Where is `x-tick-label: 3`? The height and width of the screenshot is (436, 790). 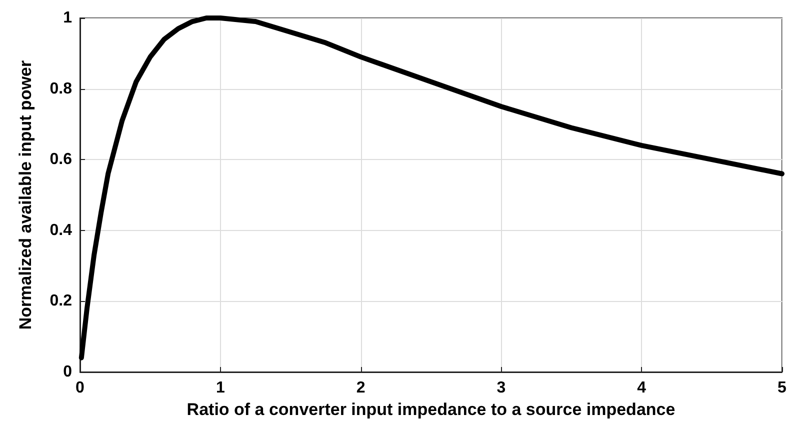 x-tick-label: 3 is located at coordinates (501, 388).